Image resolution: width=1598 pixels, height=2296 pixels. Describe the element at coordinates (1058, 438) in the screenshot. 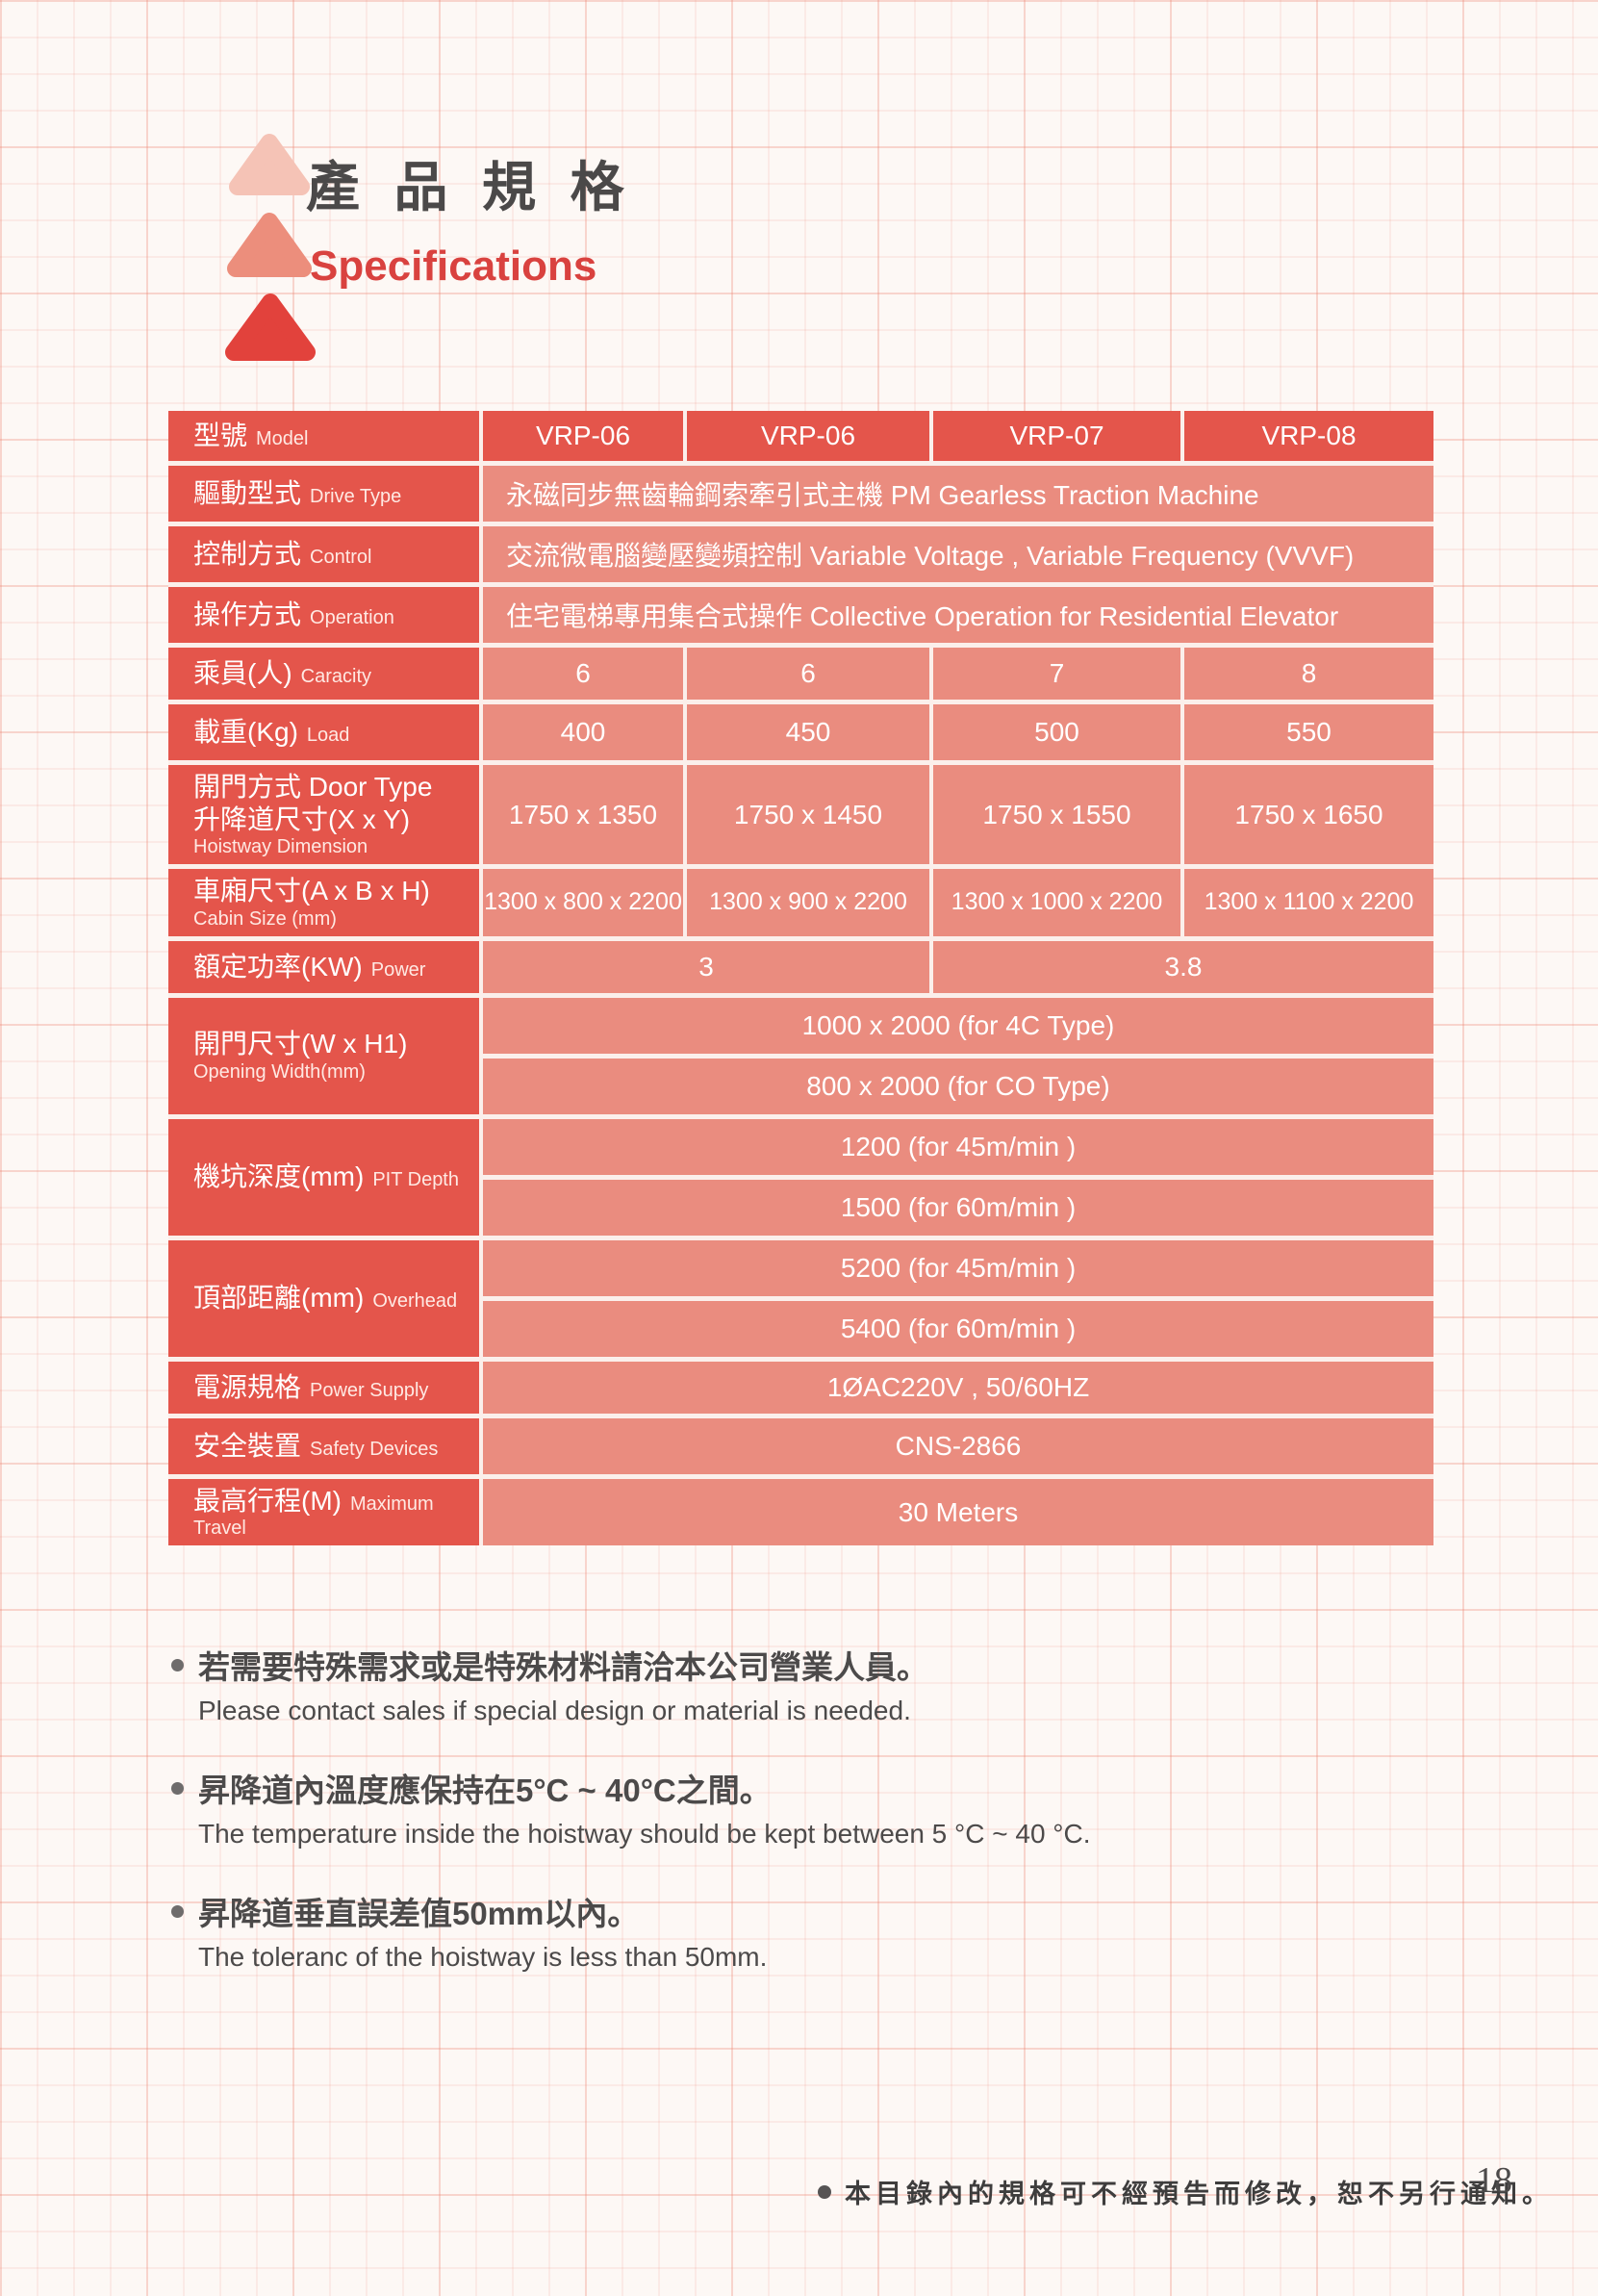

I see `cell-model-3: VRP-07` at that location.